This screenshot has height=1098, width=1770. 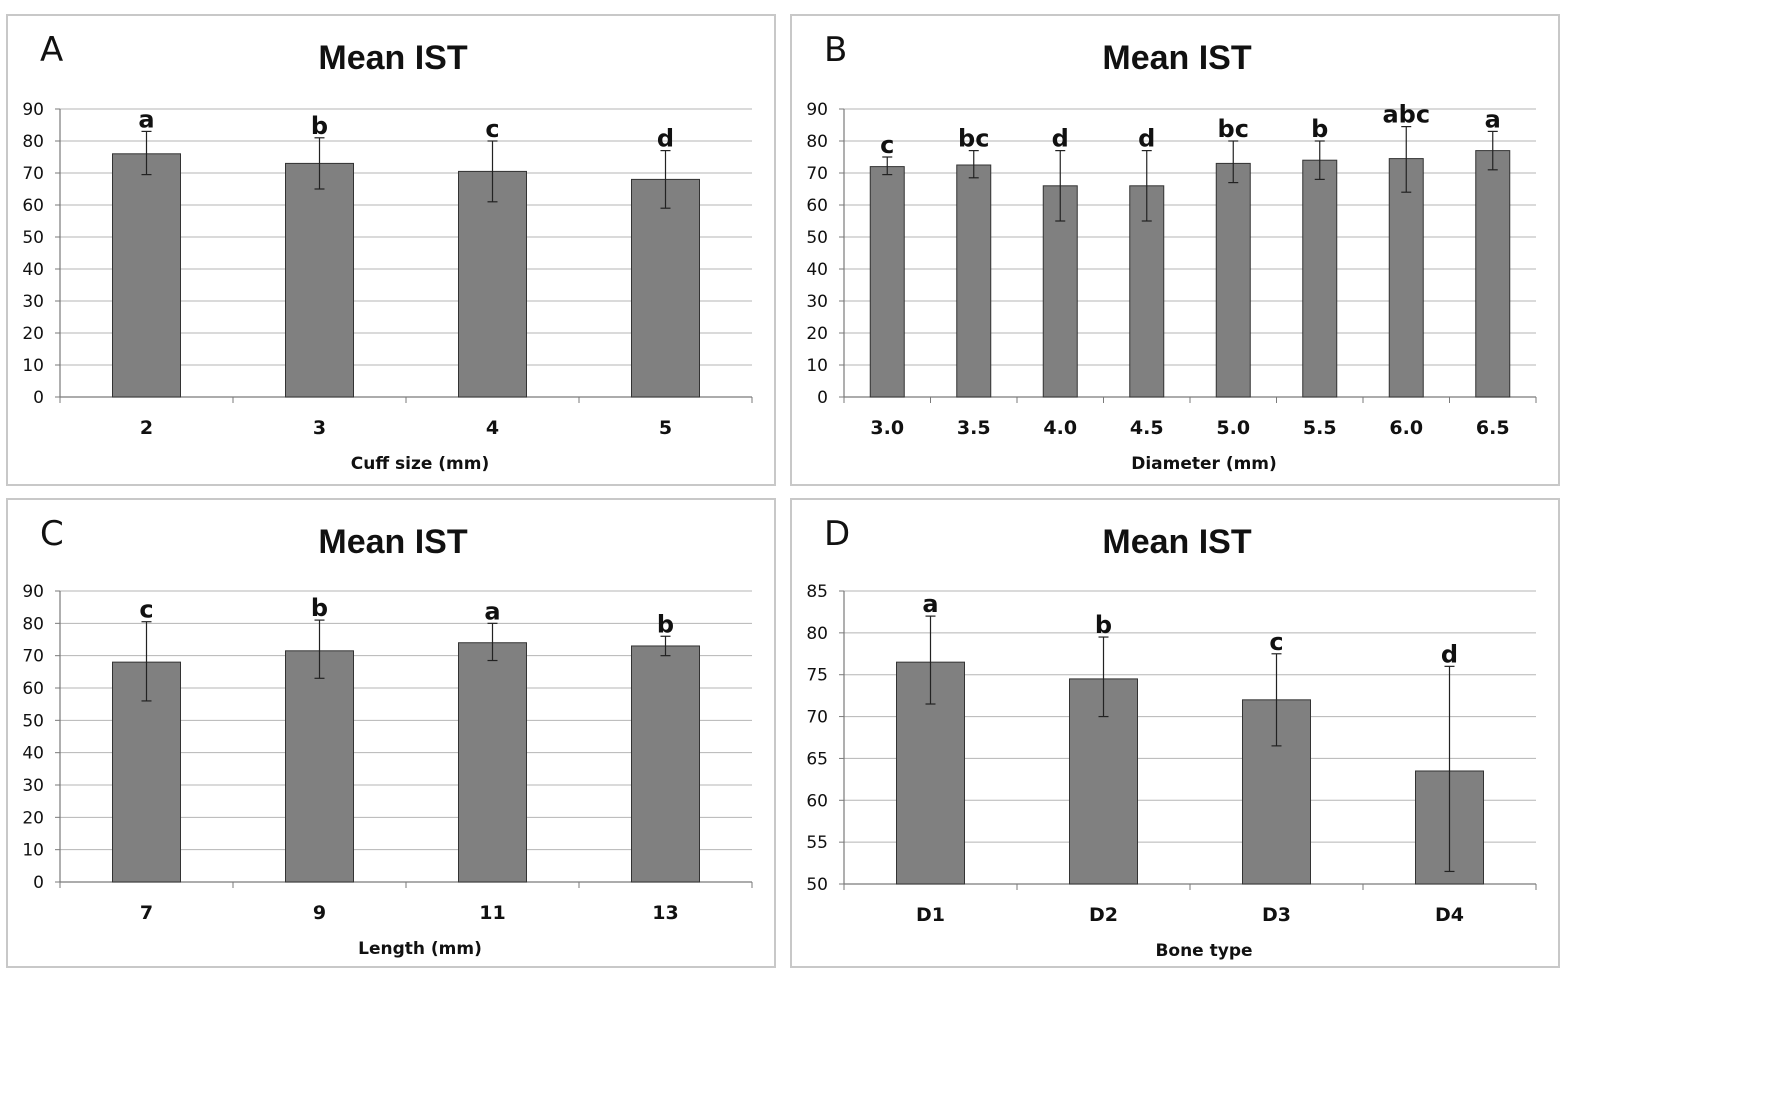 I want to click on x-tick-label: D4, so click(x=1449, y=915).